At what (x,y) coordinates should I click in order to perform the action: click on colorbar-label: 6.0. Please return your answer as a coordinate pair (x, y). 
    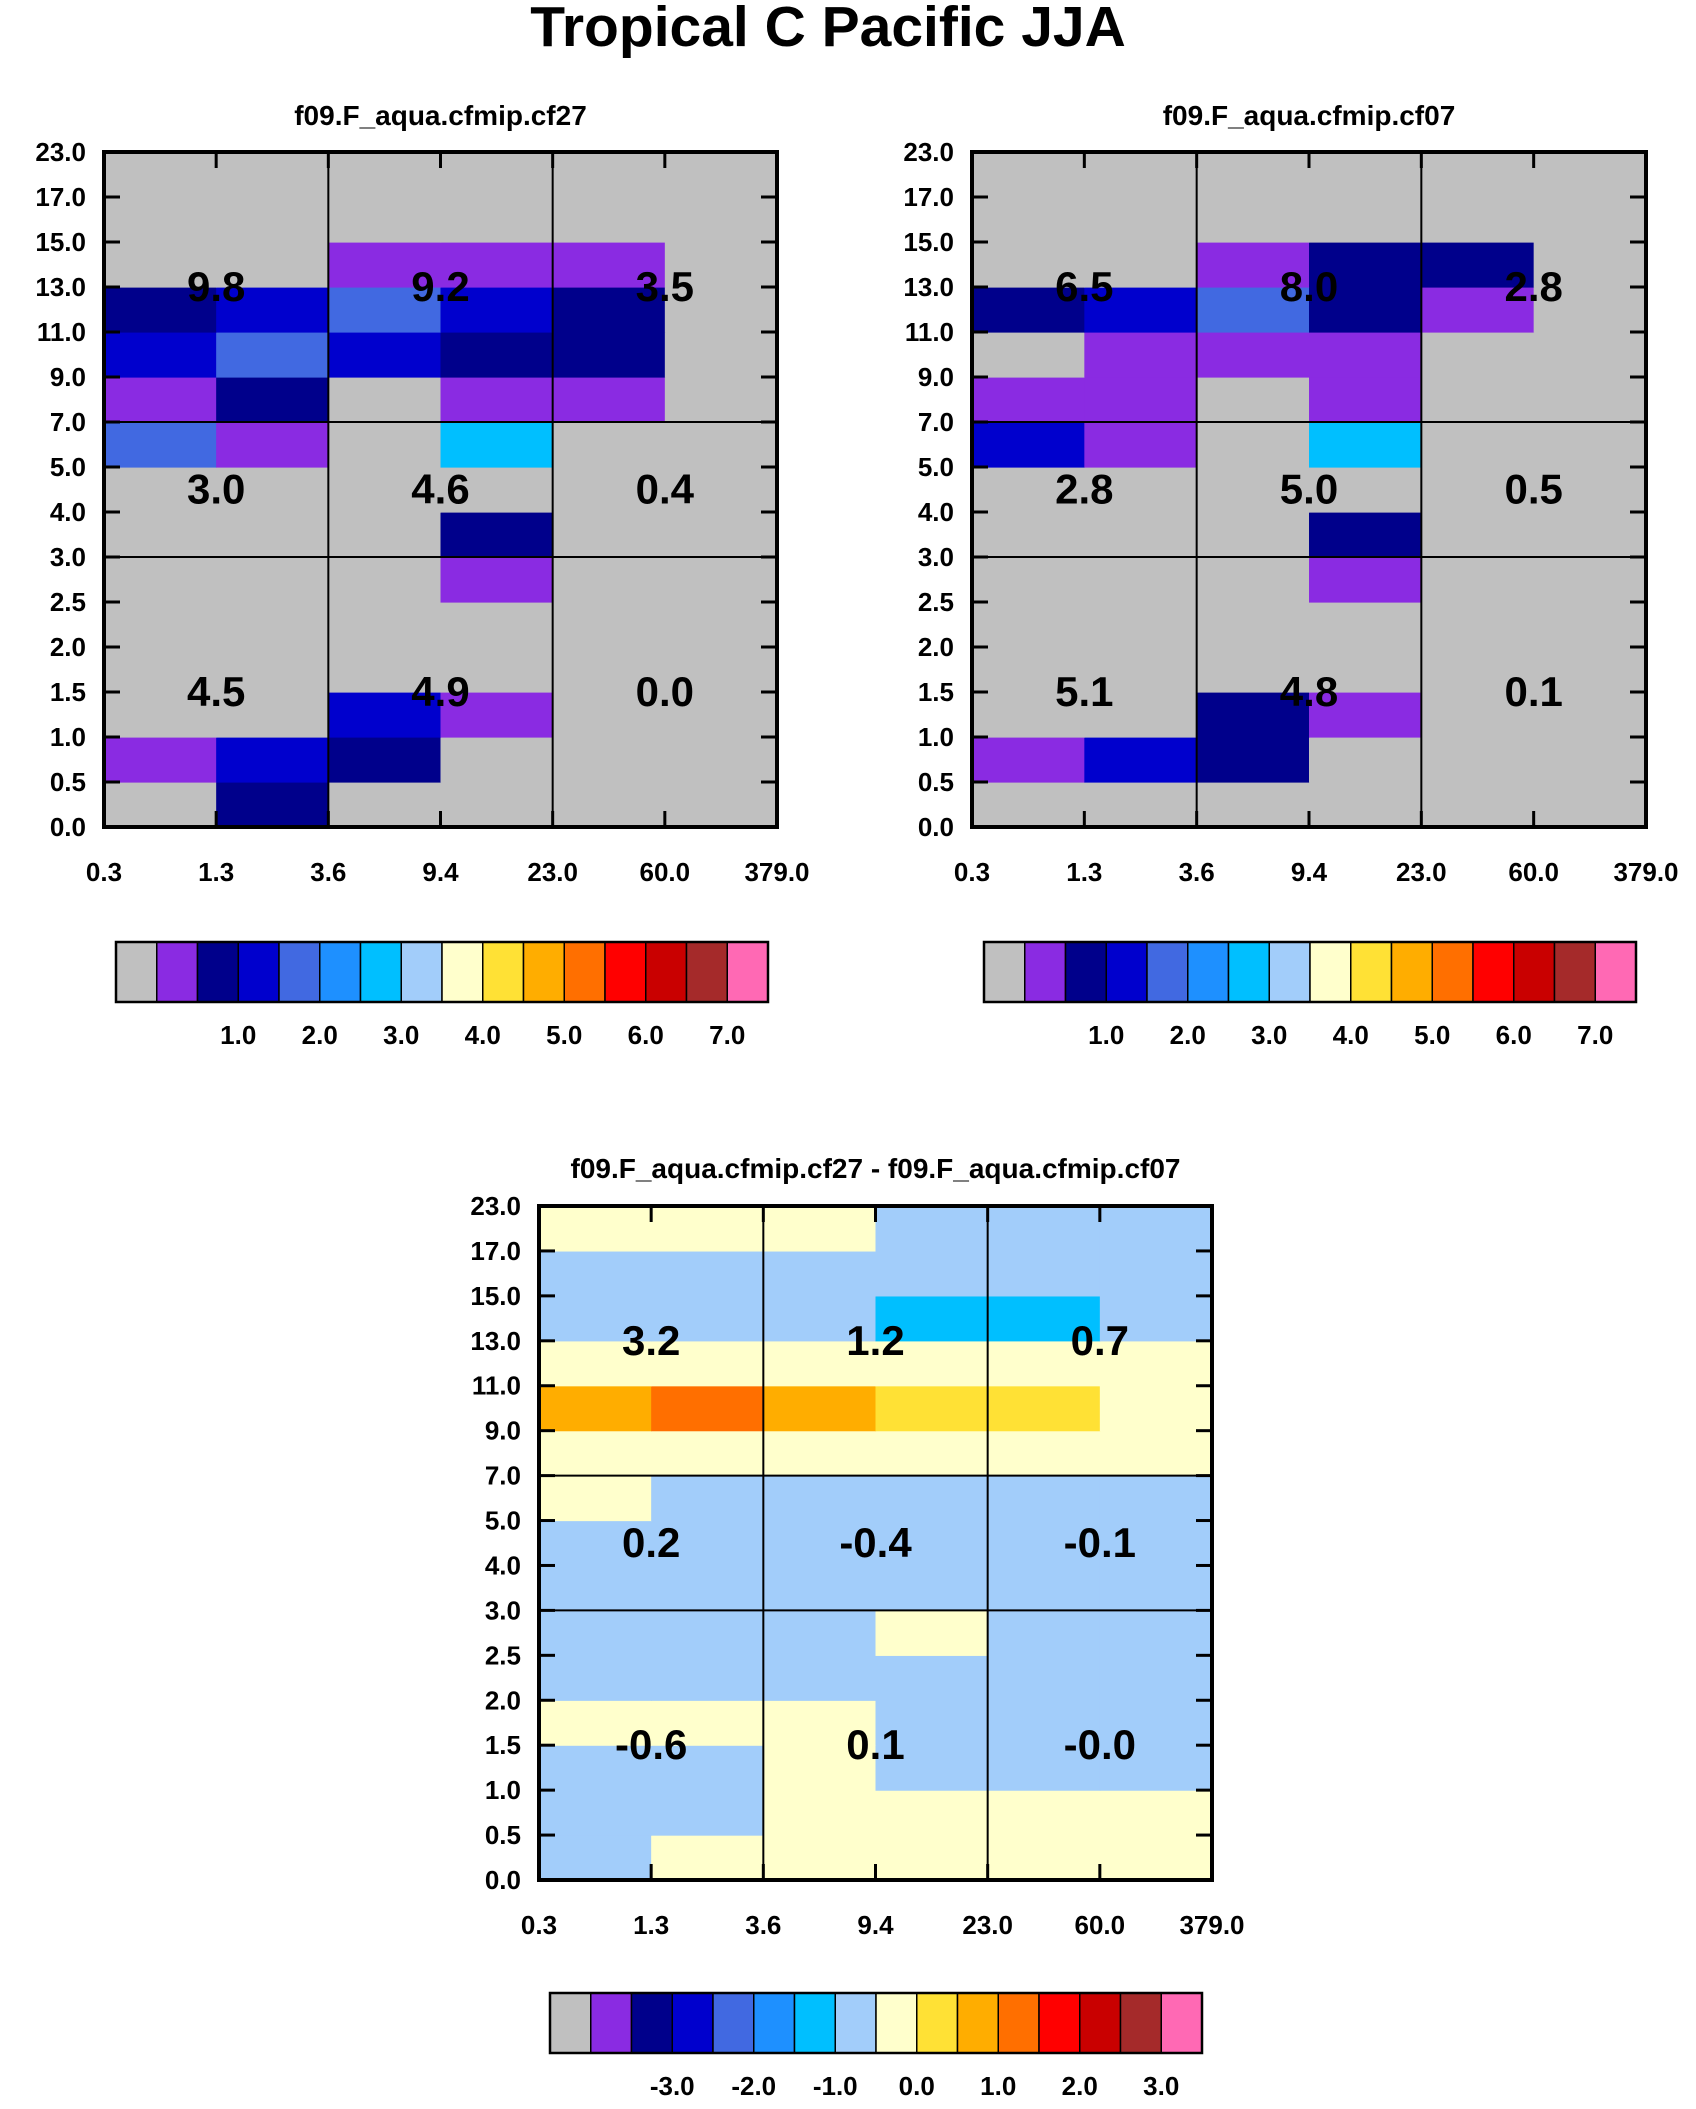
    Looking at the image, I should click on (646, 1035).